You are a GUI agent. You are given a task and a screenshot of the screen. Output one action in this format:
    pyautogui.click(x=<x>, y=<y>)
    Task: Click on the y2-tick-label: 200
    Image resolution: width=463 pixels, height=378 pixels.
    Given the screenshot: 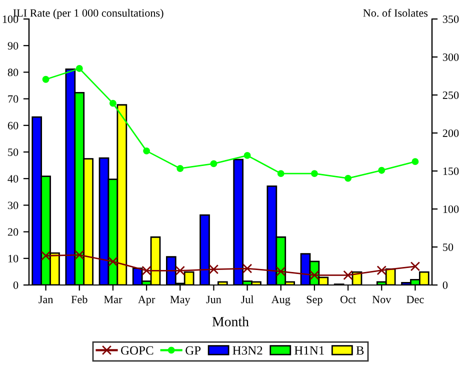 What is the action you would take?
    pyautogui.click(x=450, y=133)
    